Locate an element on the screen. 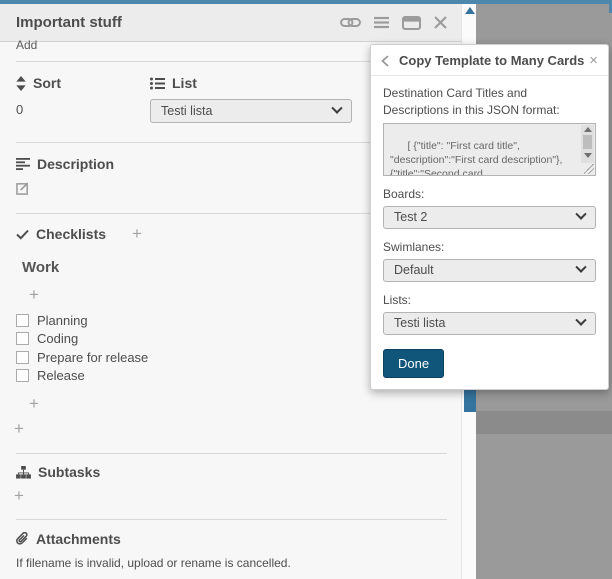  list-section-heading: List is located at coordinates (251, 83).